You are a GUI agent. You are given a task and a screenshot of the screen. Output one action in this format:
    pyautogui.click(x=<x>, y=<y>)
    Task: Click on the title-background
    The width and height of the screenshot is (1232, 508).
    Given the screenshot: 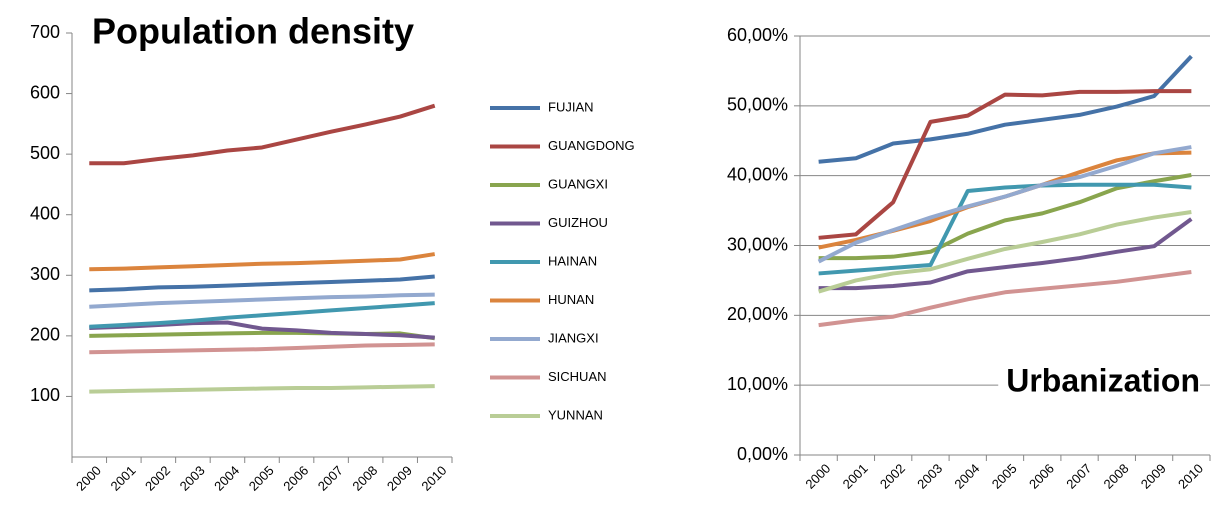 What is the action you would take?
    pyautogui.click(x=1099, y=380)
    